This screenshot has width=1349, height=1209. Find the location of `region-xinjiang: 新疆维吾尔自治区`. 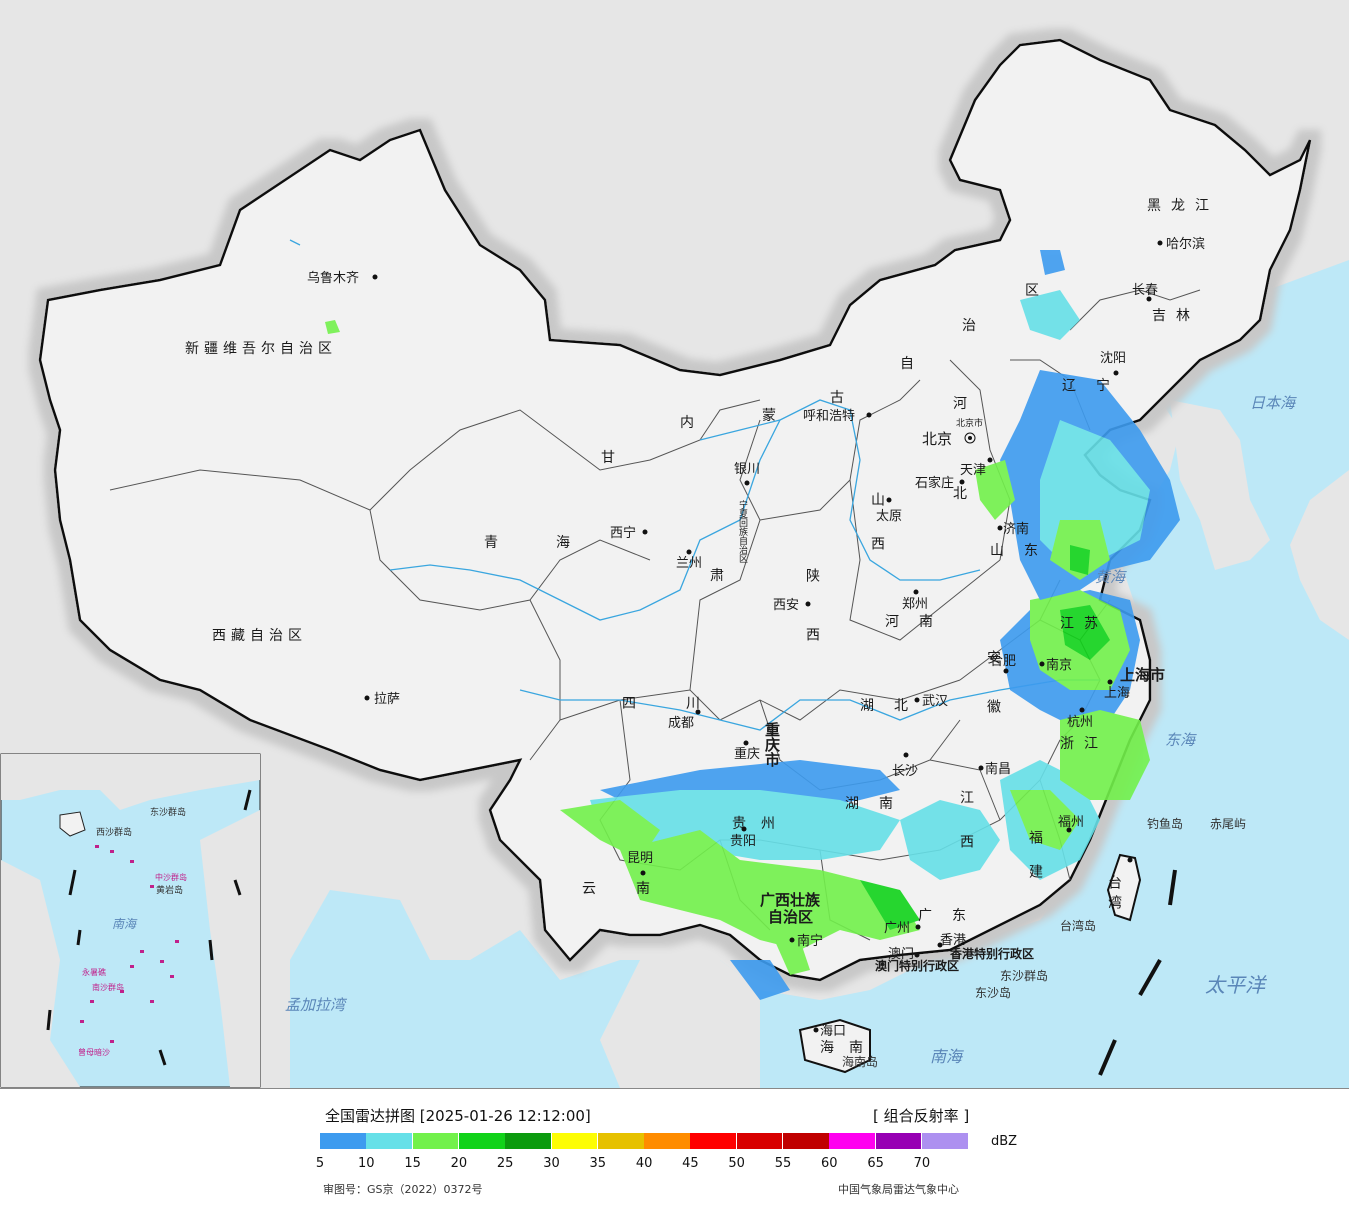

region-xinjiang: 新疆维吾尔自治区 is located at coordinates (261, 349).